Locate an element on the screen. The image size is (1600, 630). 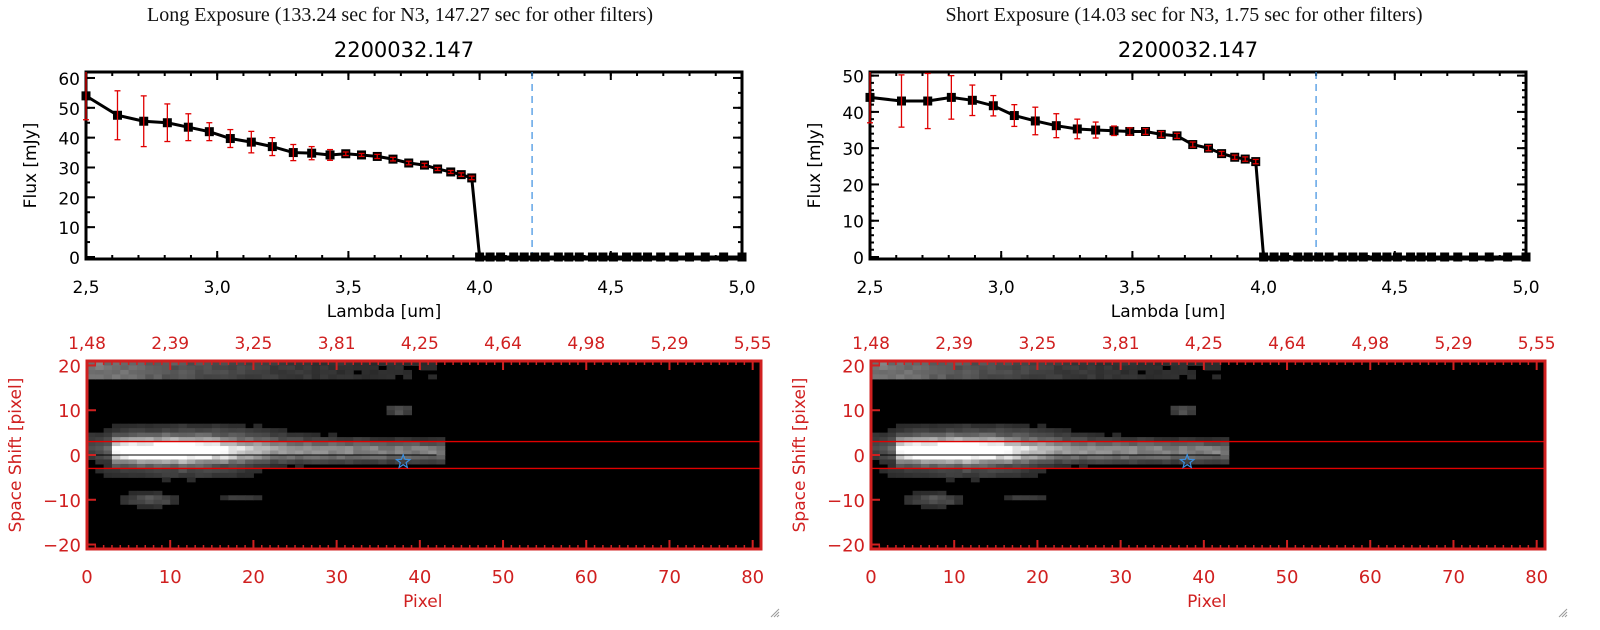
x-tick-label: 4,0 is located at coordinates (1263, 288).